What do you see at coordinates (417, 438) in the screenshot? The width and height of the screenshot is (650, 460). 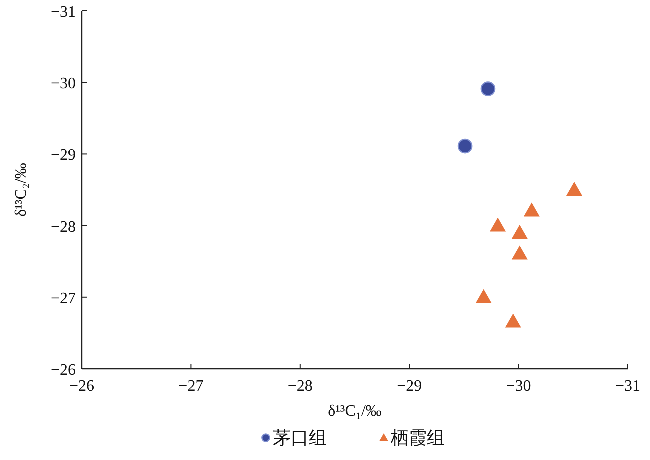 I see `legend-label: 栖霞组` at bounding box center [417, 438].